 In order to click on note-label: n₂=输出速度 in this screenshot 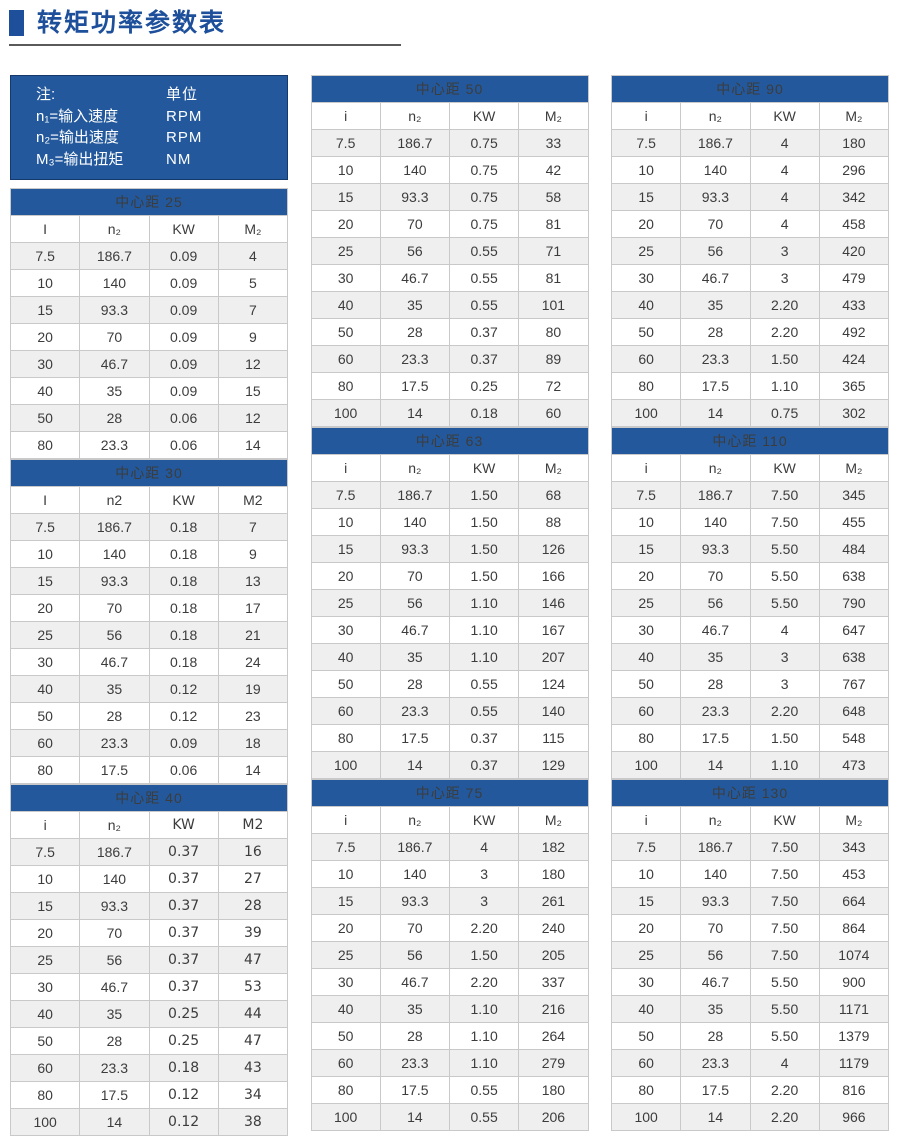, I will do `click(77, 138)`.